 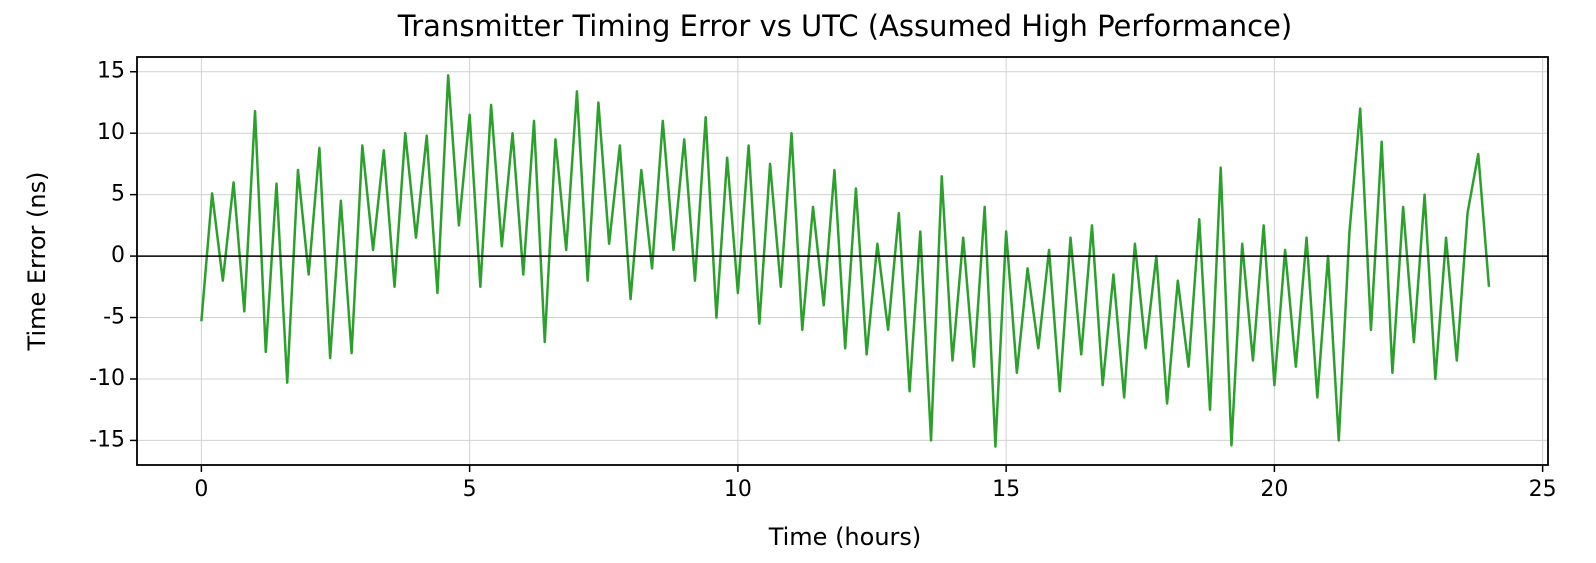 I want to click on x-tick-label: 0, so click(x=201, y=489).